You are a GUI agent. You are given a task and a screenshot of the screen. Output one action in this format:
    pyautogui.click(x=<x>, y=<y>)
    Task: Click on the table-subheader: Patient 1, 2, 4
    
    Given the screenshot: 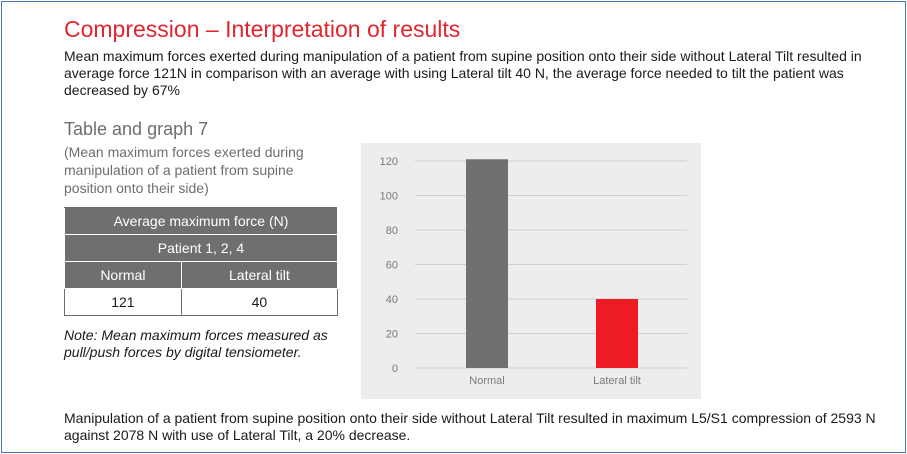 What is the action you would take?
    pyautogui.click(x=201, y=248)
    